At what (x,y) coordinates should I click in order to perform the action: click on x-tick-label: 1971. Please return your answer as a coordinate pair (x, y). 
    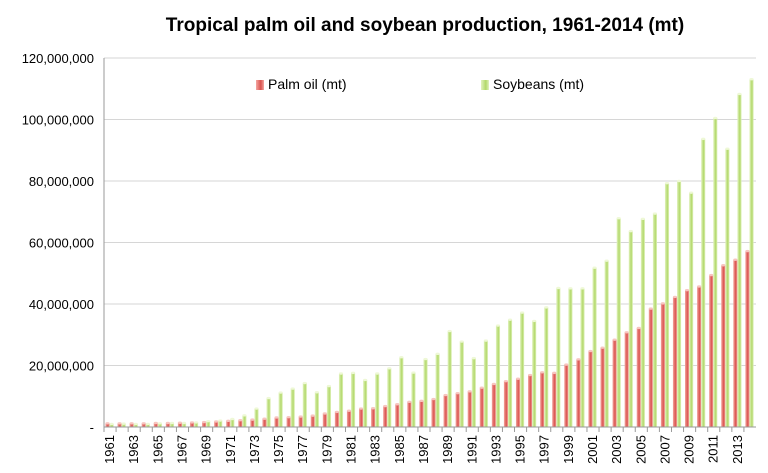
    Looking at the image, I should click on (230, 449).